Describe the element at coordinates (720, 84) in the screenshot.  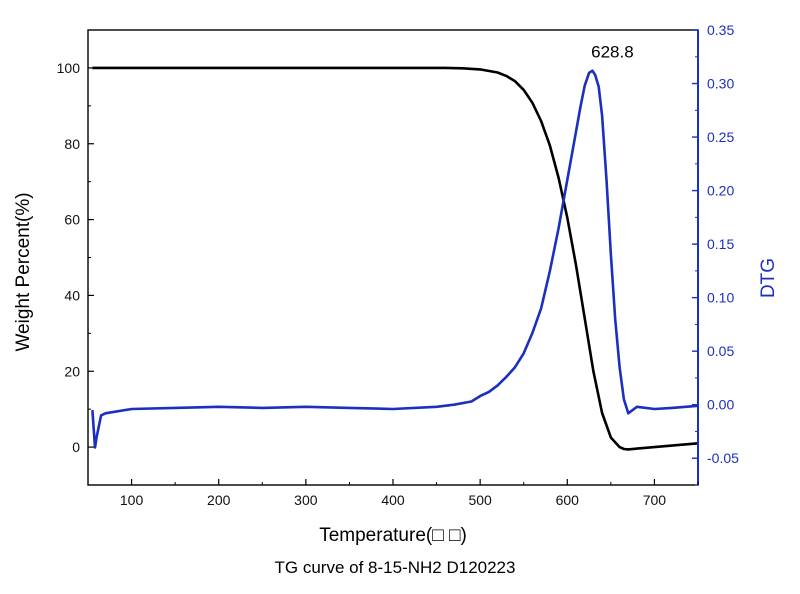
I see `right-tick-label: 0.30` at that location.